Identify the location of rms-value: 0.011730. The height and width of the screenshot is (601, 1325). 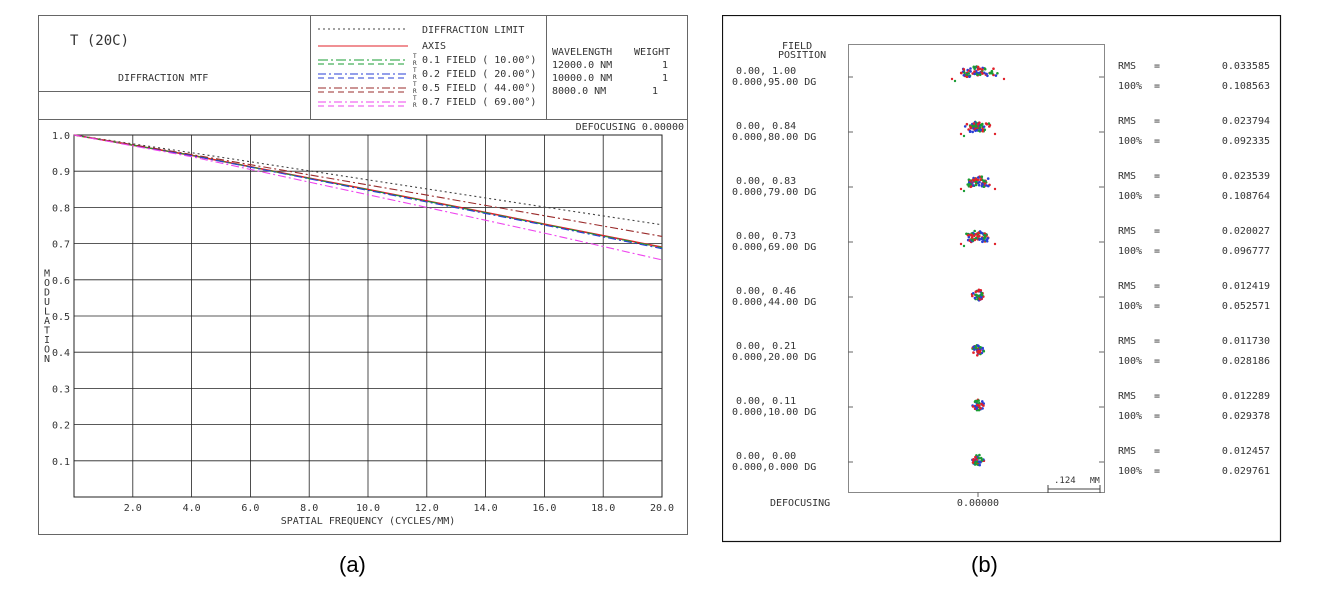
(1246, 341).